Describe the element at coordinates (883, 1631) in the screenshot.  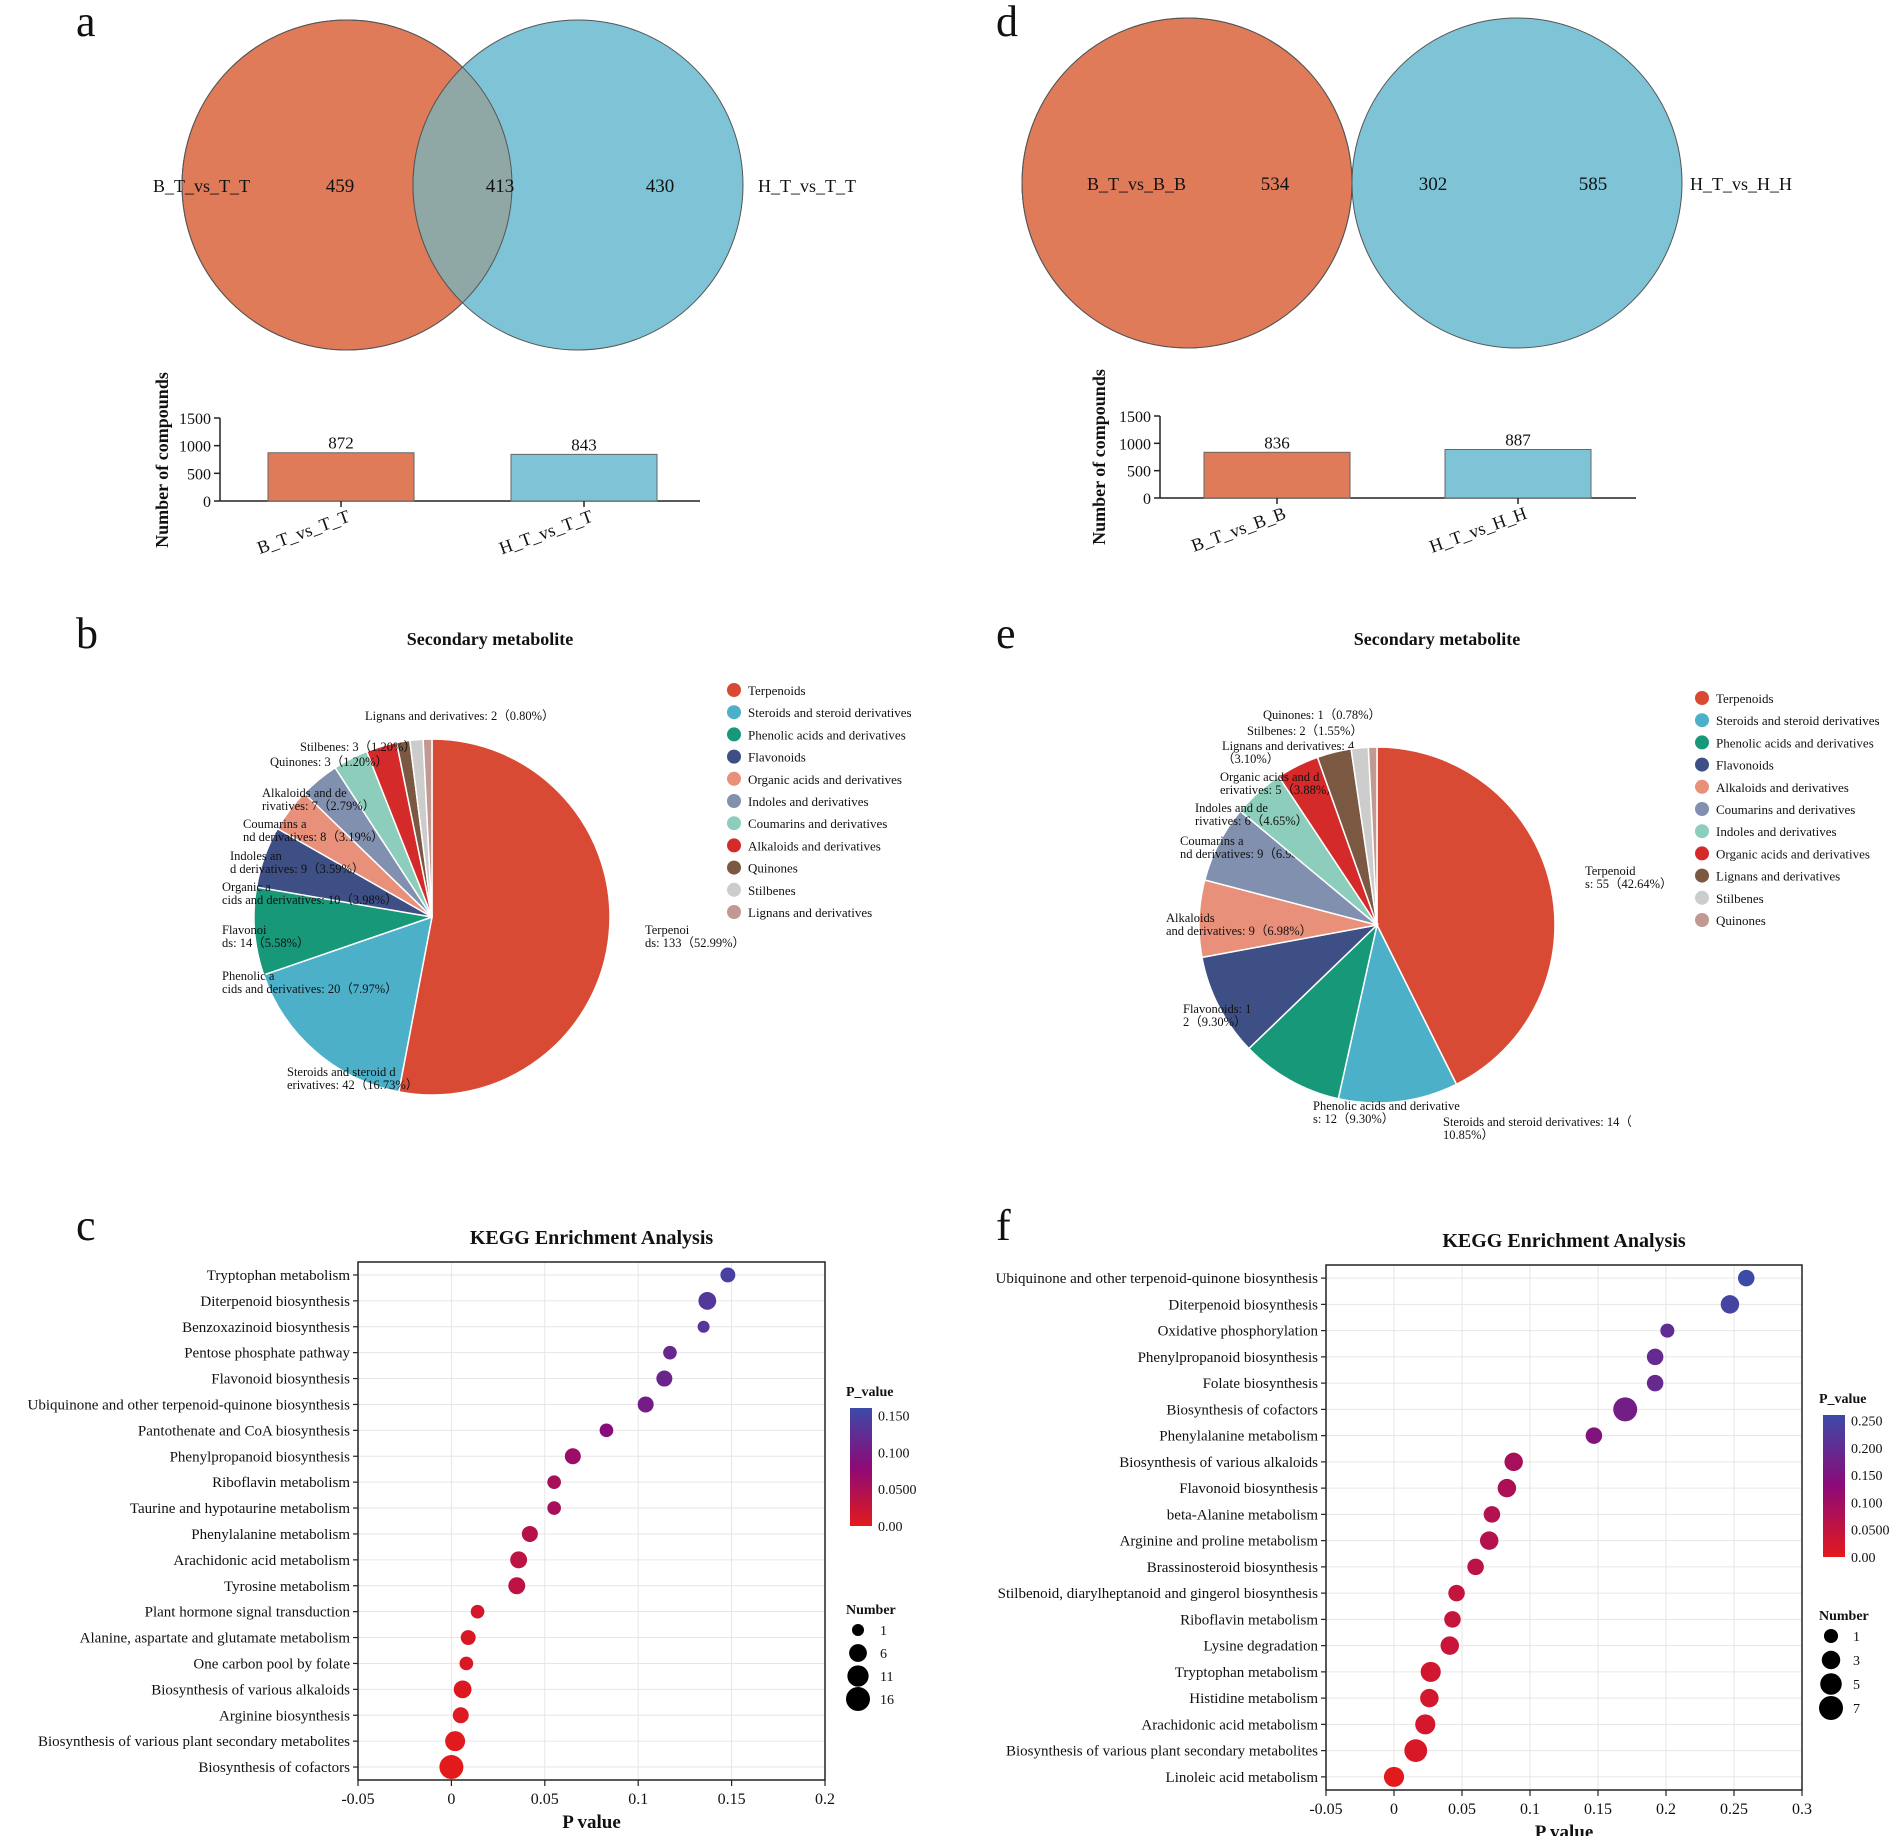
I see `size-legend-label: 1` at that location.